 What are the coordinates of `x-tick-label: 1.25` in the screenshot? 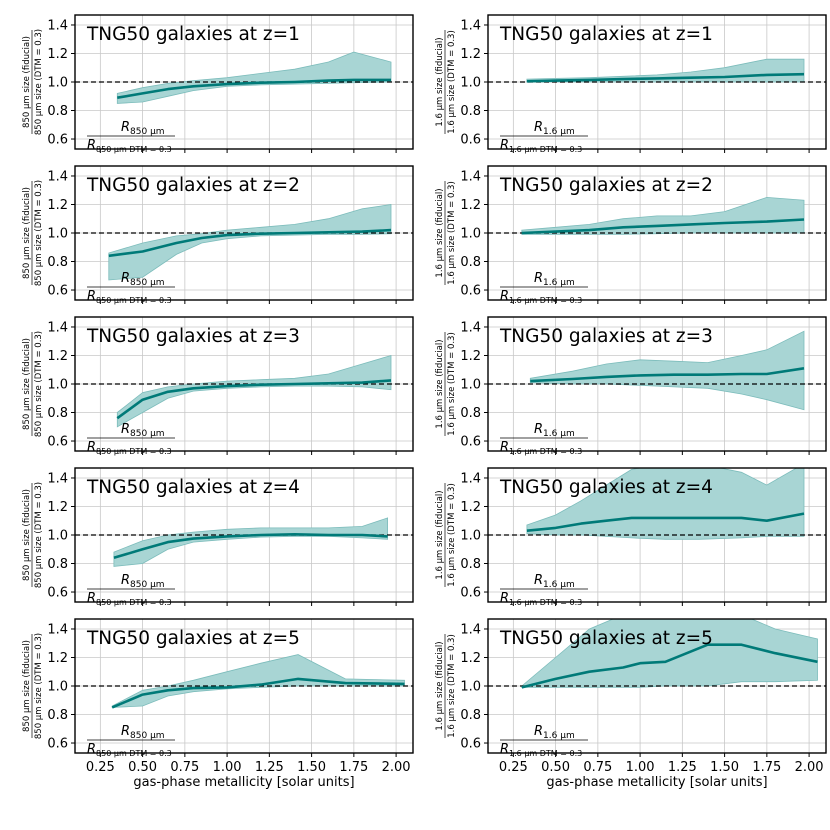 It's located at (269, 767).